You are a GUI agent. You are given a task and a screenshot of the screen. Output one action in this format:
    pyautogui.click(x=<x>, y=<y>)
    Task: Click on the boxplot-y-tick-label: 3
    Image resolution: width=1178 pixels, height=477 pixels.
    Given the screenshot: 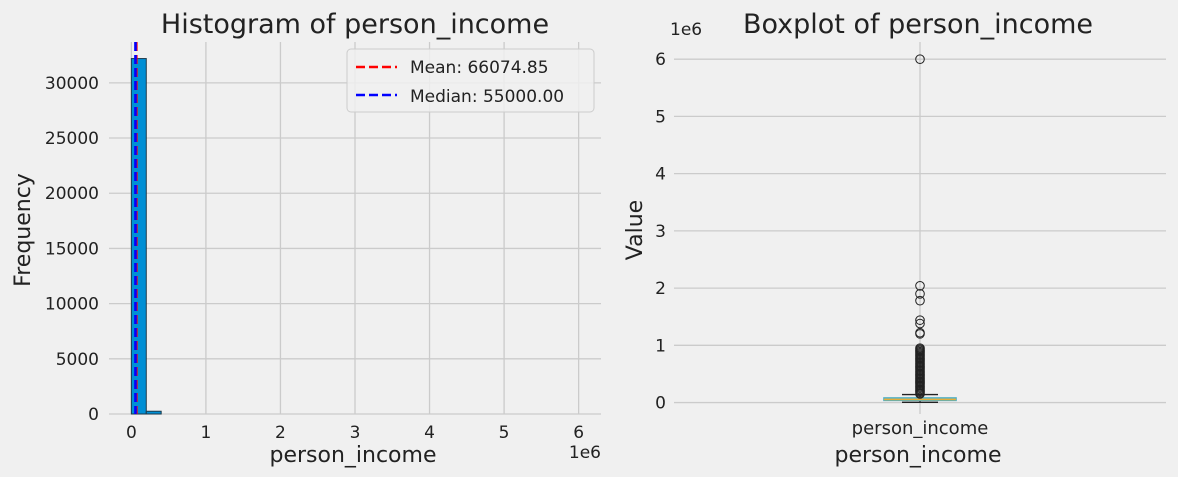 What is the action you would take?
    pyautogui.click(x=660, y=232)
    